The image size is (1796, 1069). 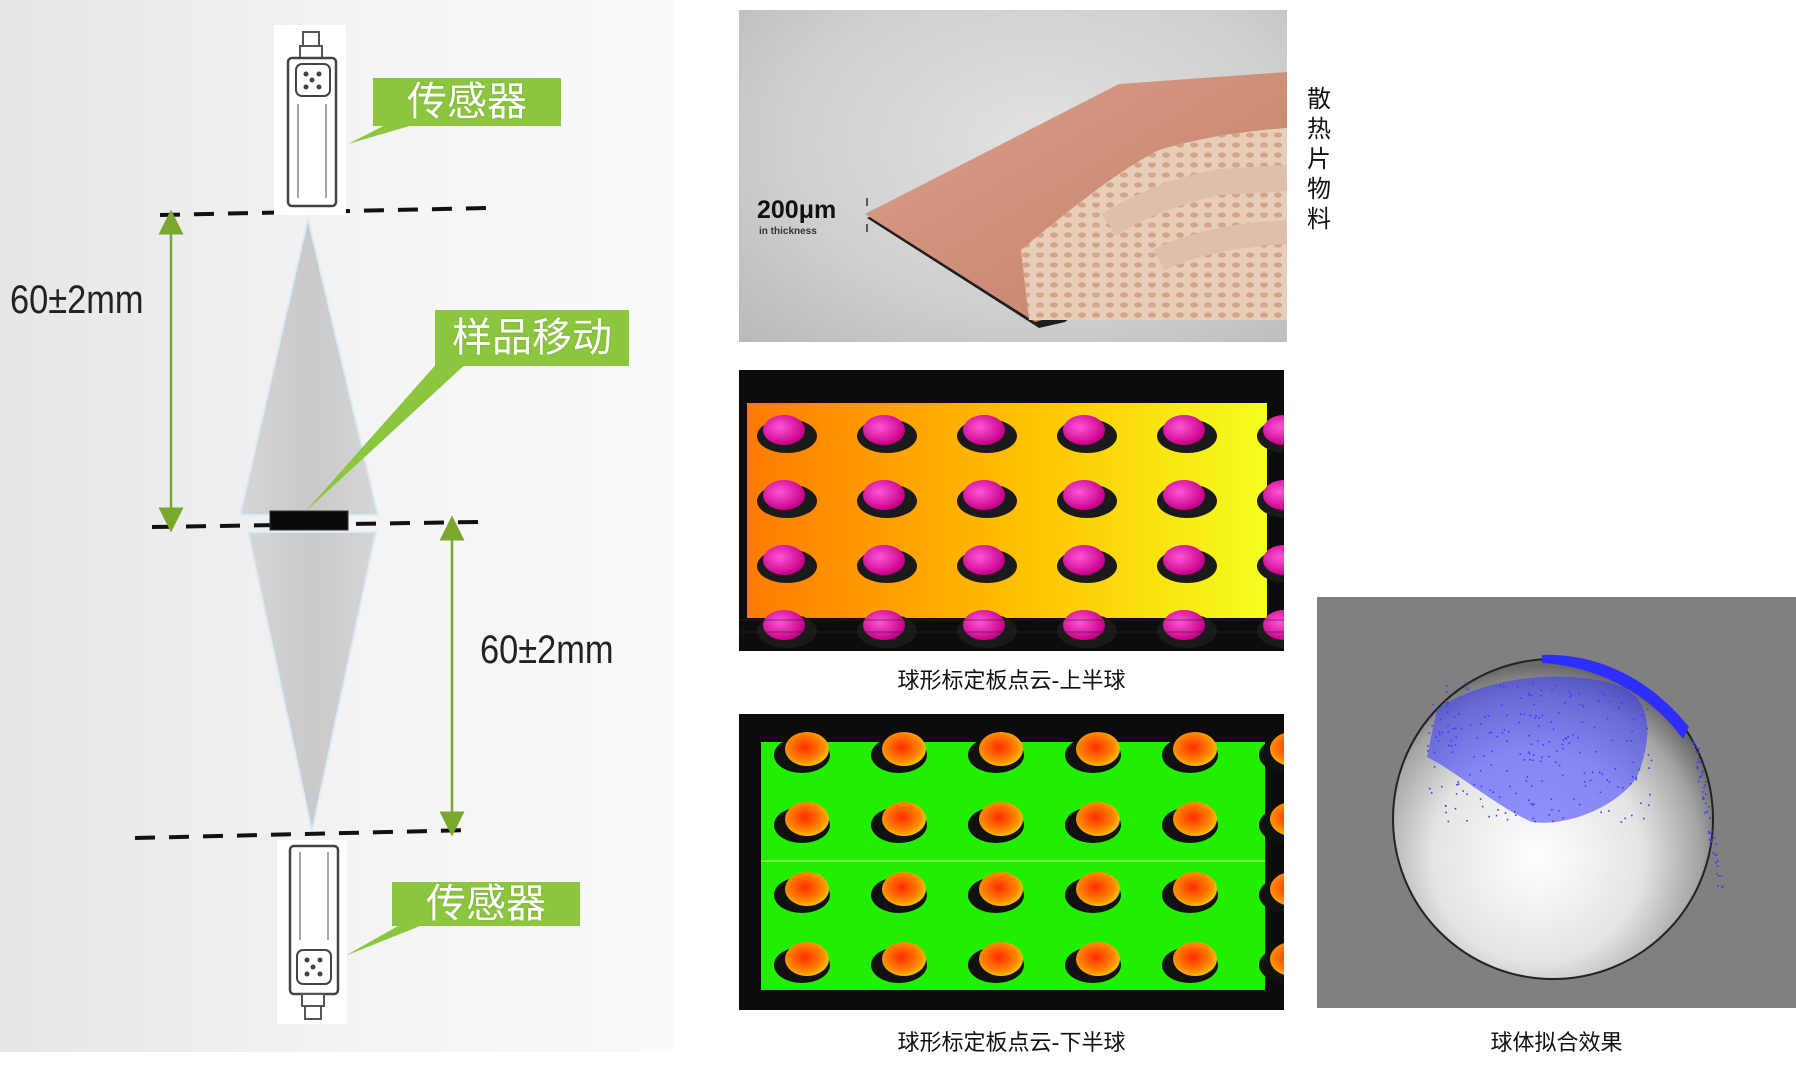 What do you see at coordinates (547, 650) in the screenshot?
I see `lower-distance-label: 60±2mm` at bounding box center [547, 650].